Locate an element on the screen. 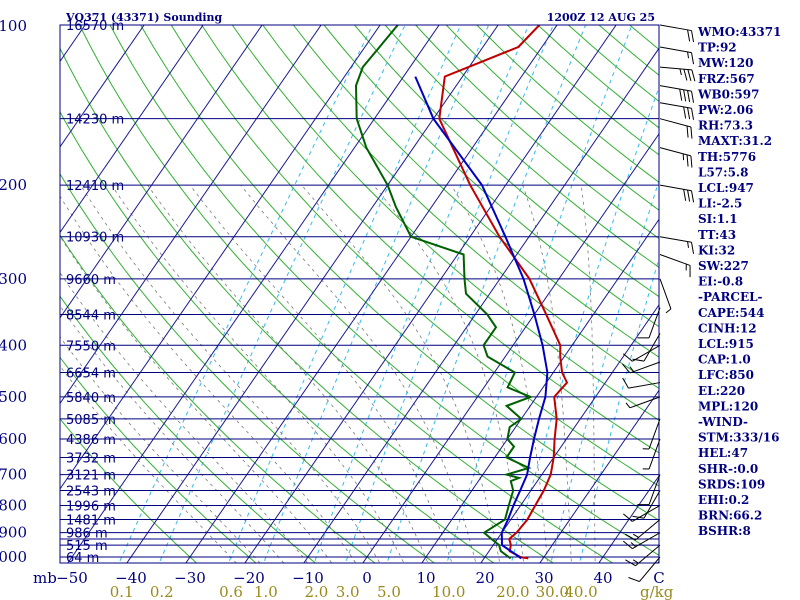 This screenshot has width=800, height=600. pressure-tick-label: 100 is located at coordinates (13, 26).